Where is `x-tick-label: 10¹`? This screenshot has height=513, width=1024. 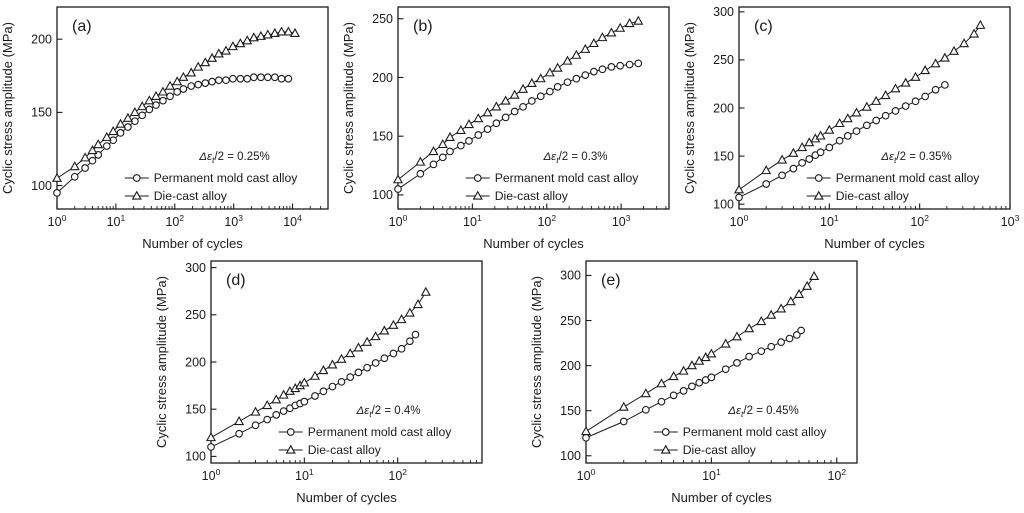 x-tick-label: 10¹ is located at coordinates (304, 475).